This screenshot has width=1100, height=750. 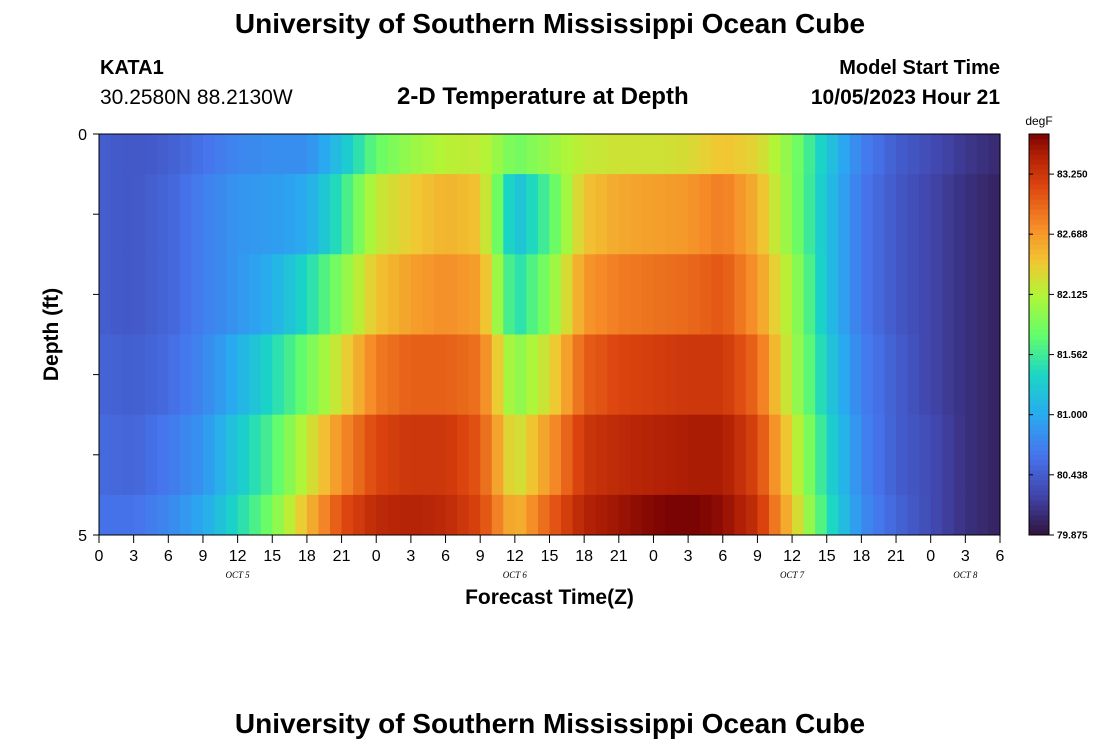 What do you see at coordinates (515, 575) in the screenshot?
I see `day-label: OCT 6` at bounding box center [515, 575].